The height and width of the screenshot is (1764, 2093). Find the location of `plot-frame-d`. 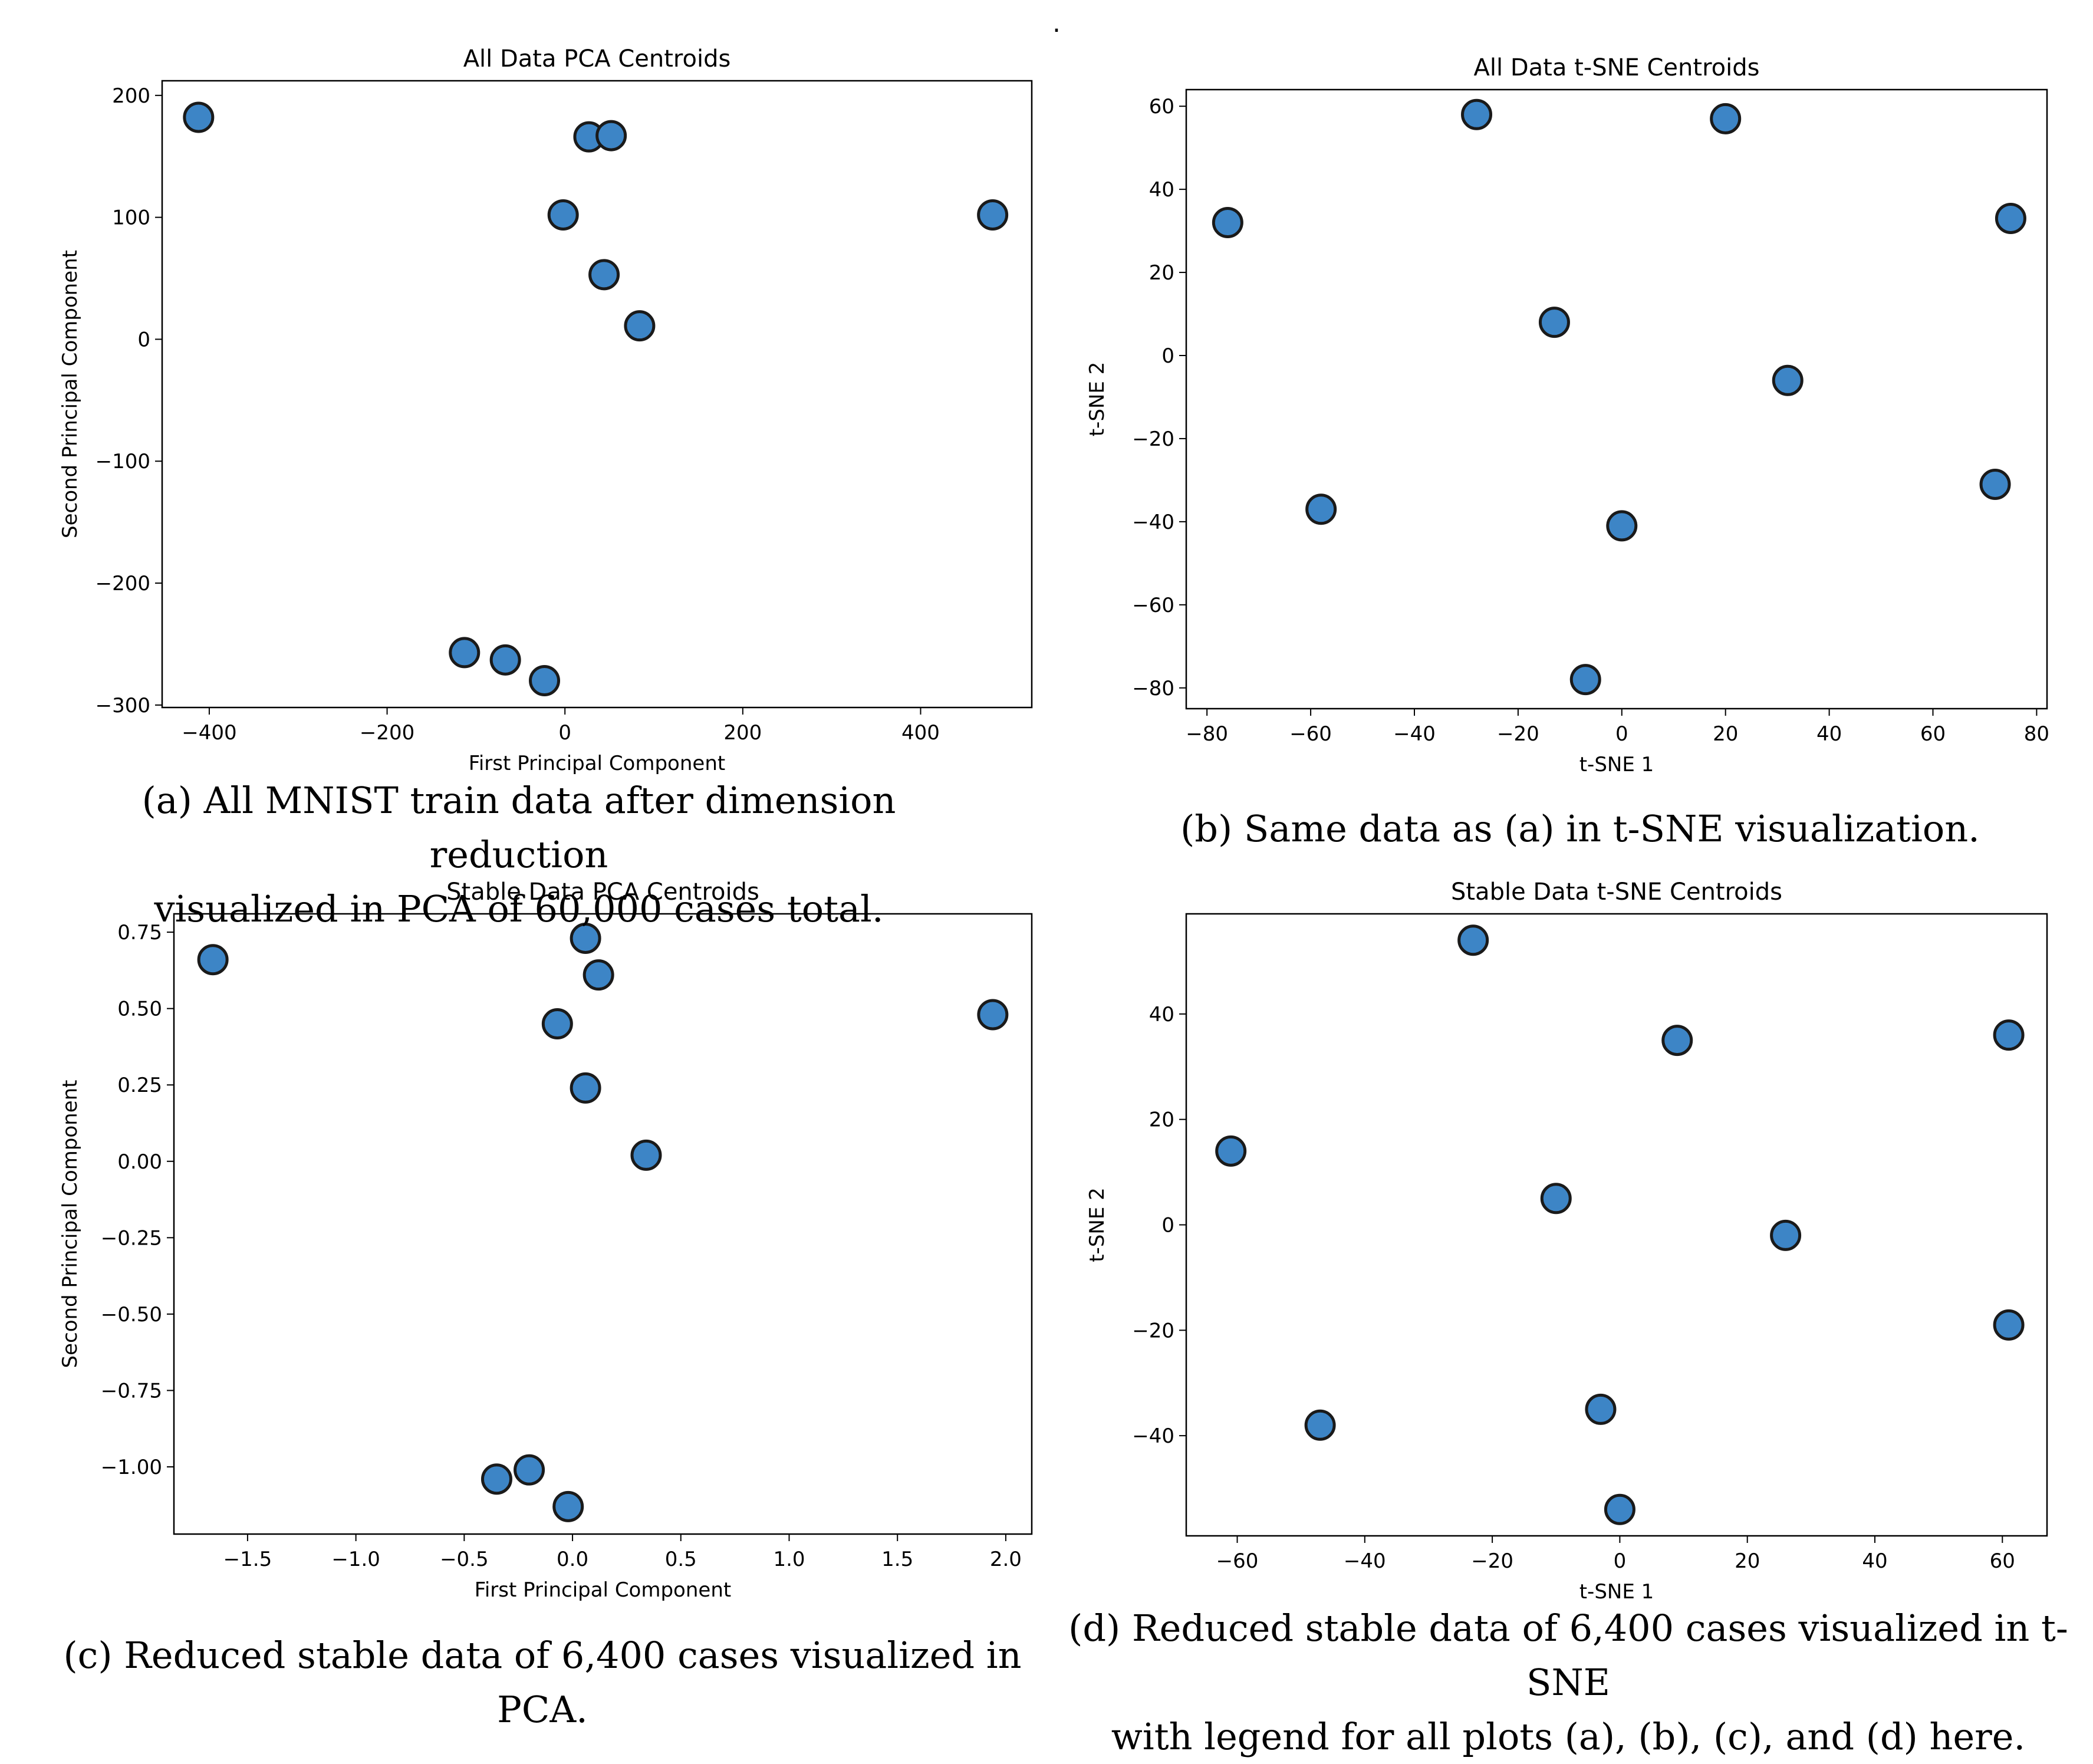

plot-frame-d is located at coordinates (1616, 1225).